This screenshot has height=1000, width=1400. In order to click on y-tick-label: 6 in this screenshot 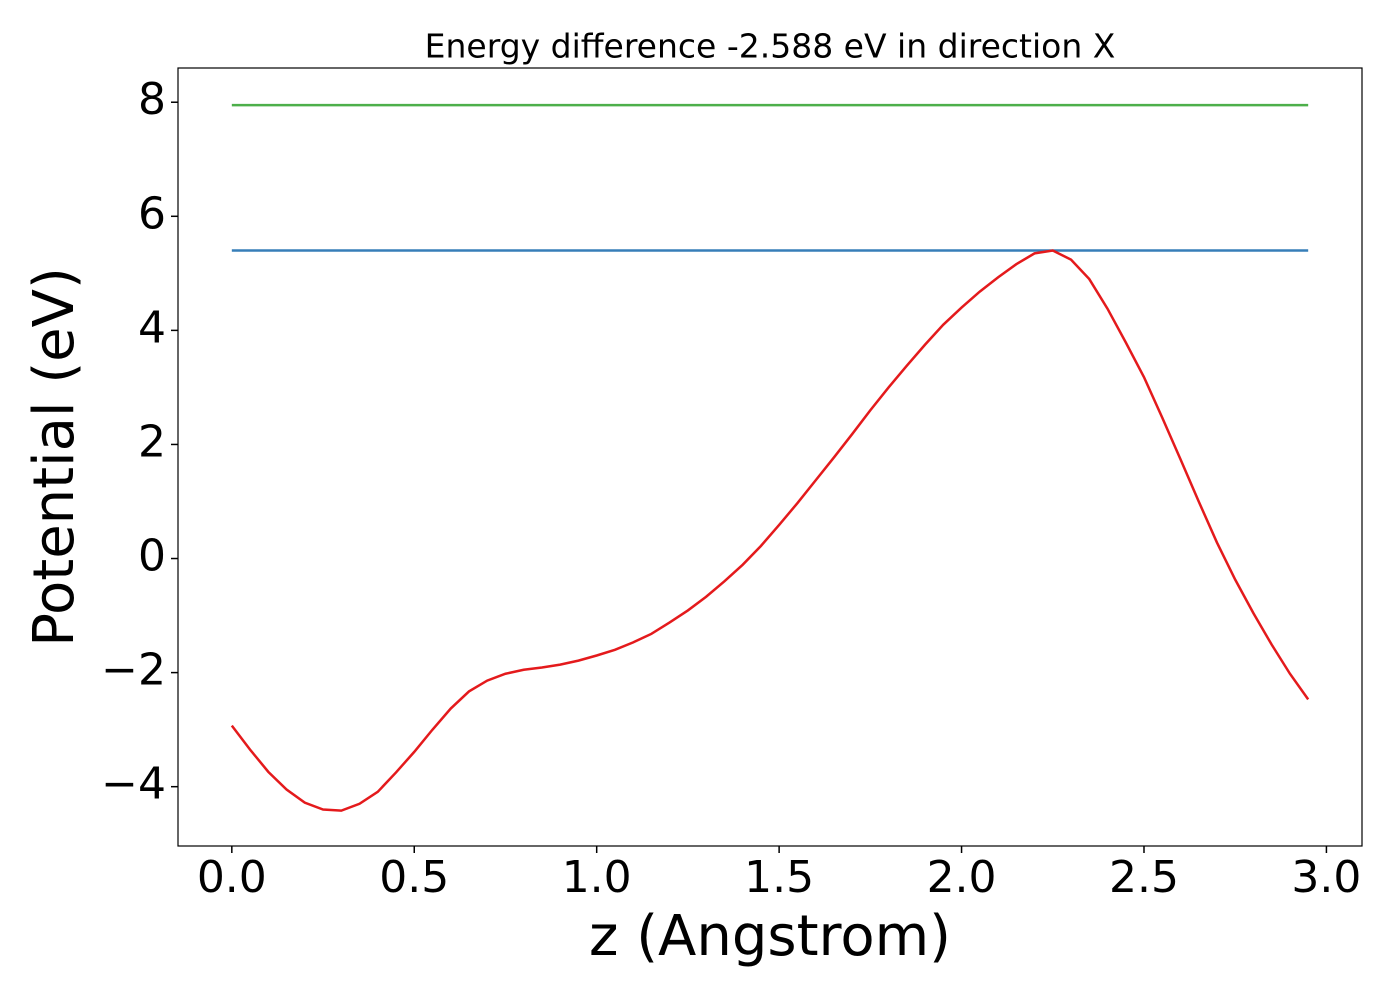, I will do `click(152, 213)`.